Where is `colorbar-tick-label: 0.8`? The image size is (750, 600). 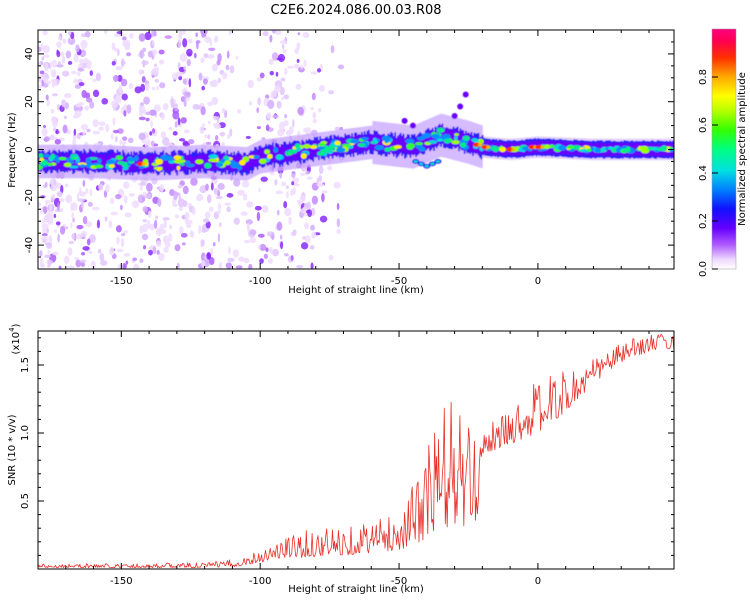
colorbar-tick-label: 0.8 is located at coordinates (703, 77).